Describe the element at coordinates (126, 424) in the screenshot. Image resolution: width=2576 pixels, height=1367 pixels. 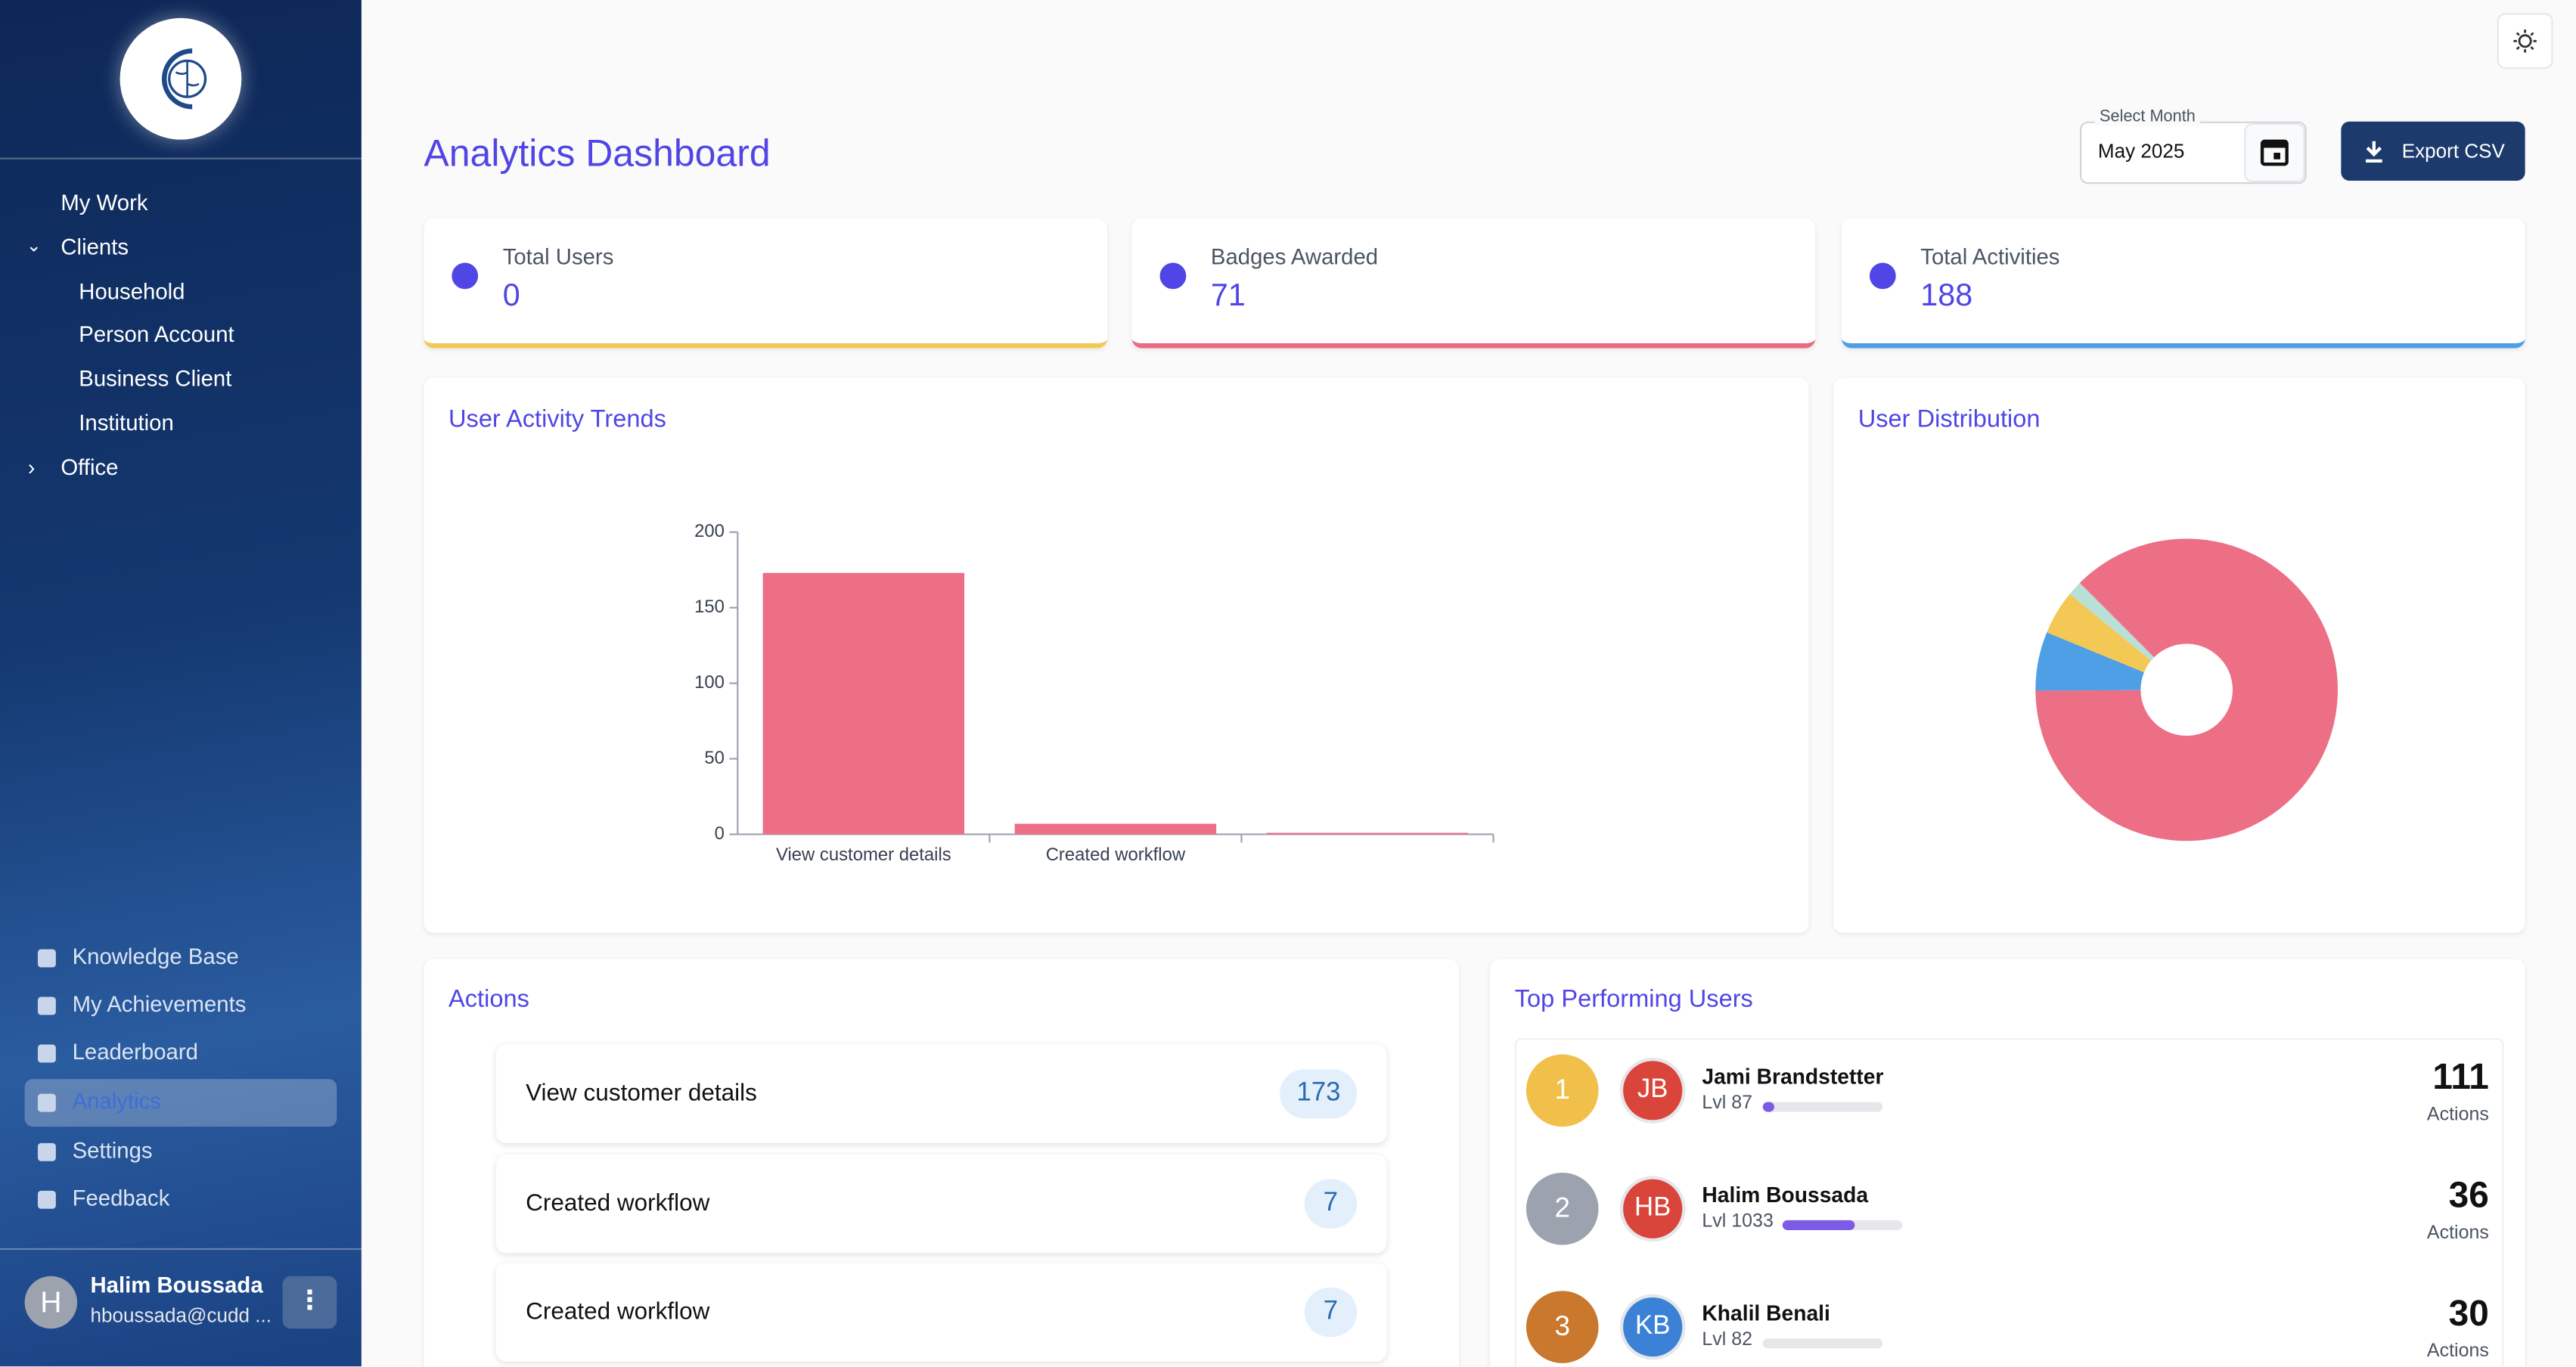
I see `nav-item: Institution` at that location.